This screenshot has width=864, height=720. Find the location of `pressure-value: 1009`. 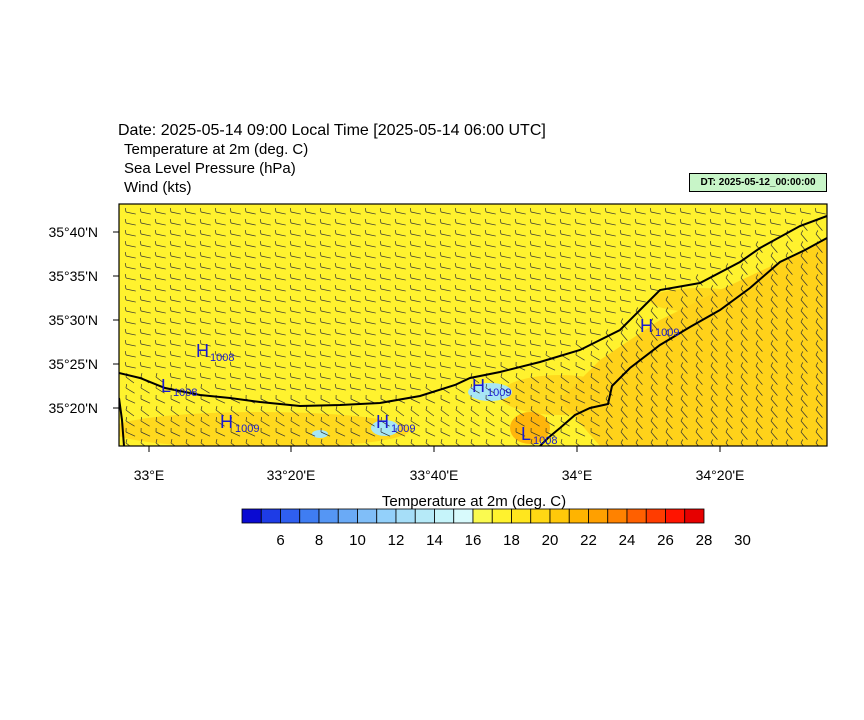

pressure-value: 1009 is located at coordinates (499, 393).